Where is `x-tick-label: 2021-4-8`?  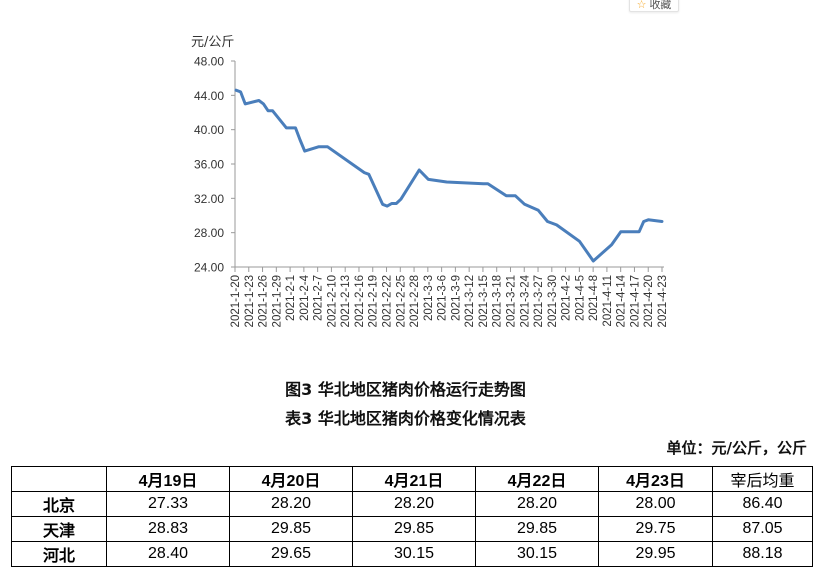 x-tick-label: 2021-4-8 is located at coordinates (594, 298).